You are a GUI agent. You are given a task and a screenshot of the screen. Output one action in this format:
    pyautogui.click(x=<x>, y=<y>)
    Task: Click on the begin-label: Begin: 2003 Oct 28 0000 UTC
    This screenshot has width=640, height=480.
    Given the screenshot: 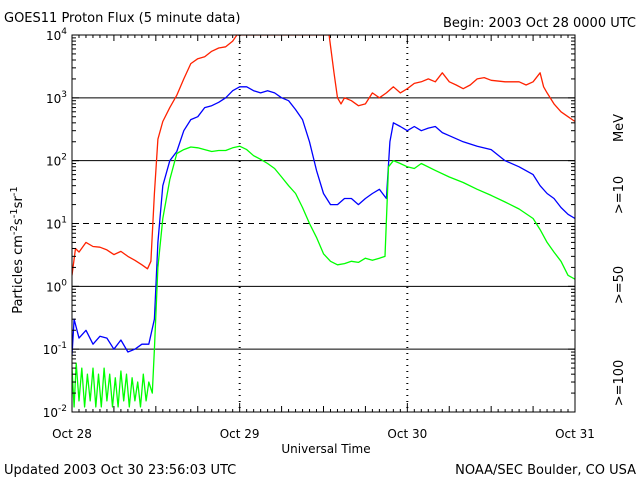 What is the action you would take?
    pyautogui.click(x=539, y=23)
    